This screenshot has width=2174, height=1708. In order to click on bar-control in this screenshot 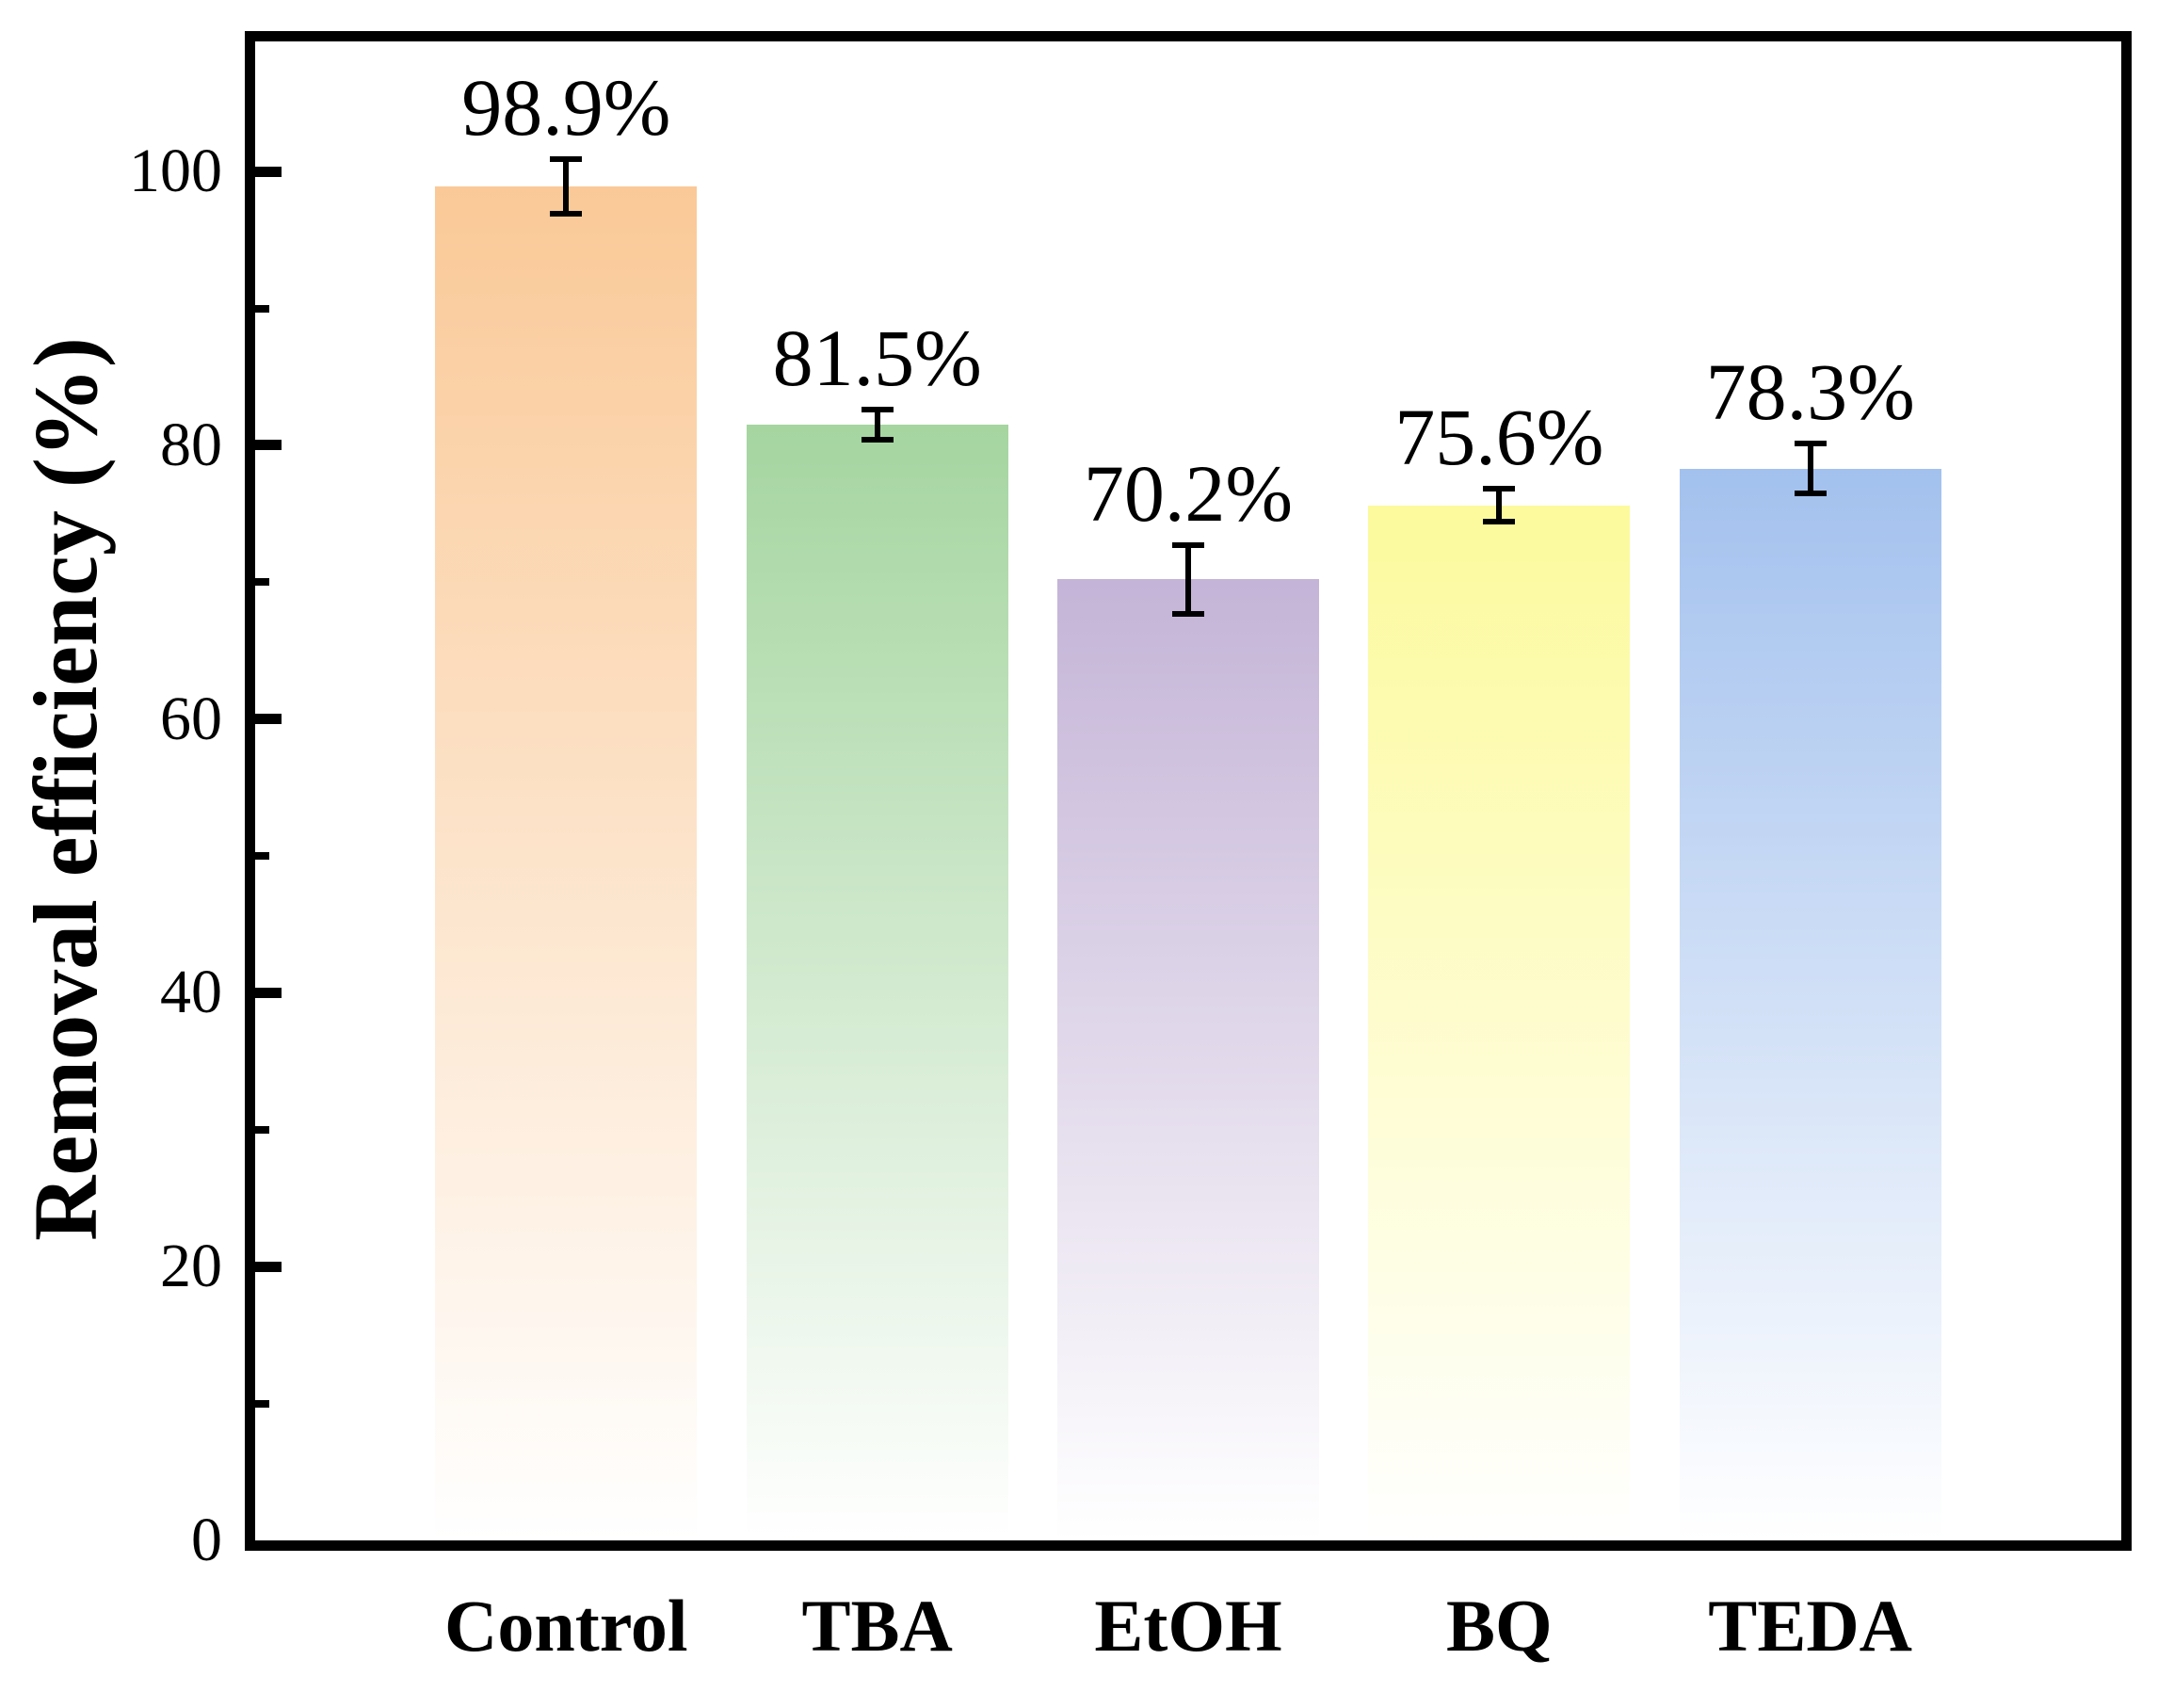, I will do `click(566, 863)`.